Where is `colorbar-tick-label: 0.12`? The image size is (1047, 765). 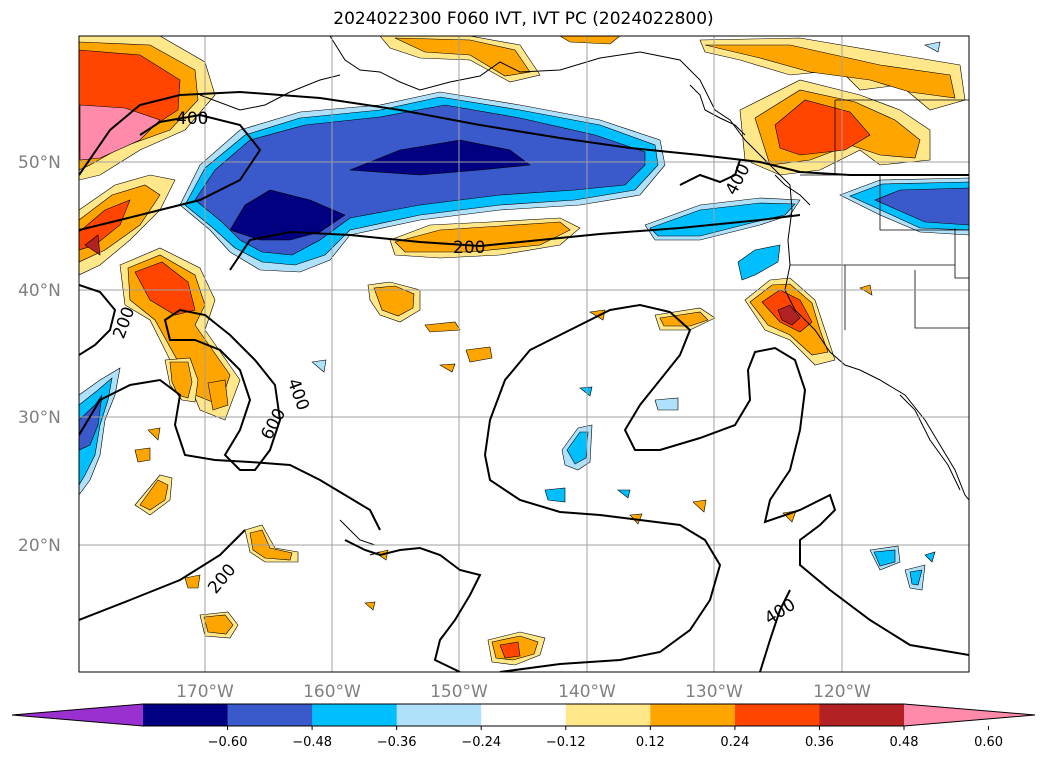
colorbar-tick-label: 0.12 is located at coordinates (650, 742).